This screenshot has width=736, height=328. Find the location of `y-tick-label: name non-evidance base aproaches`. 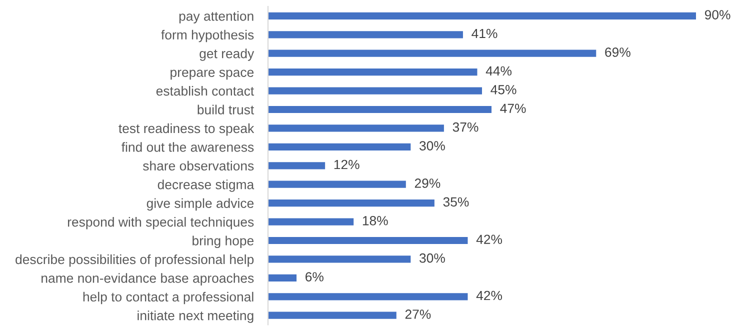

y-tick-label: name non-evidance base aproaches is located at coordinates (148, 279).